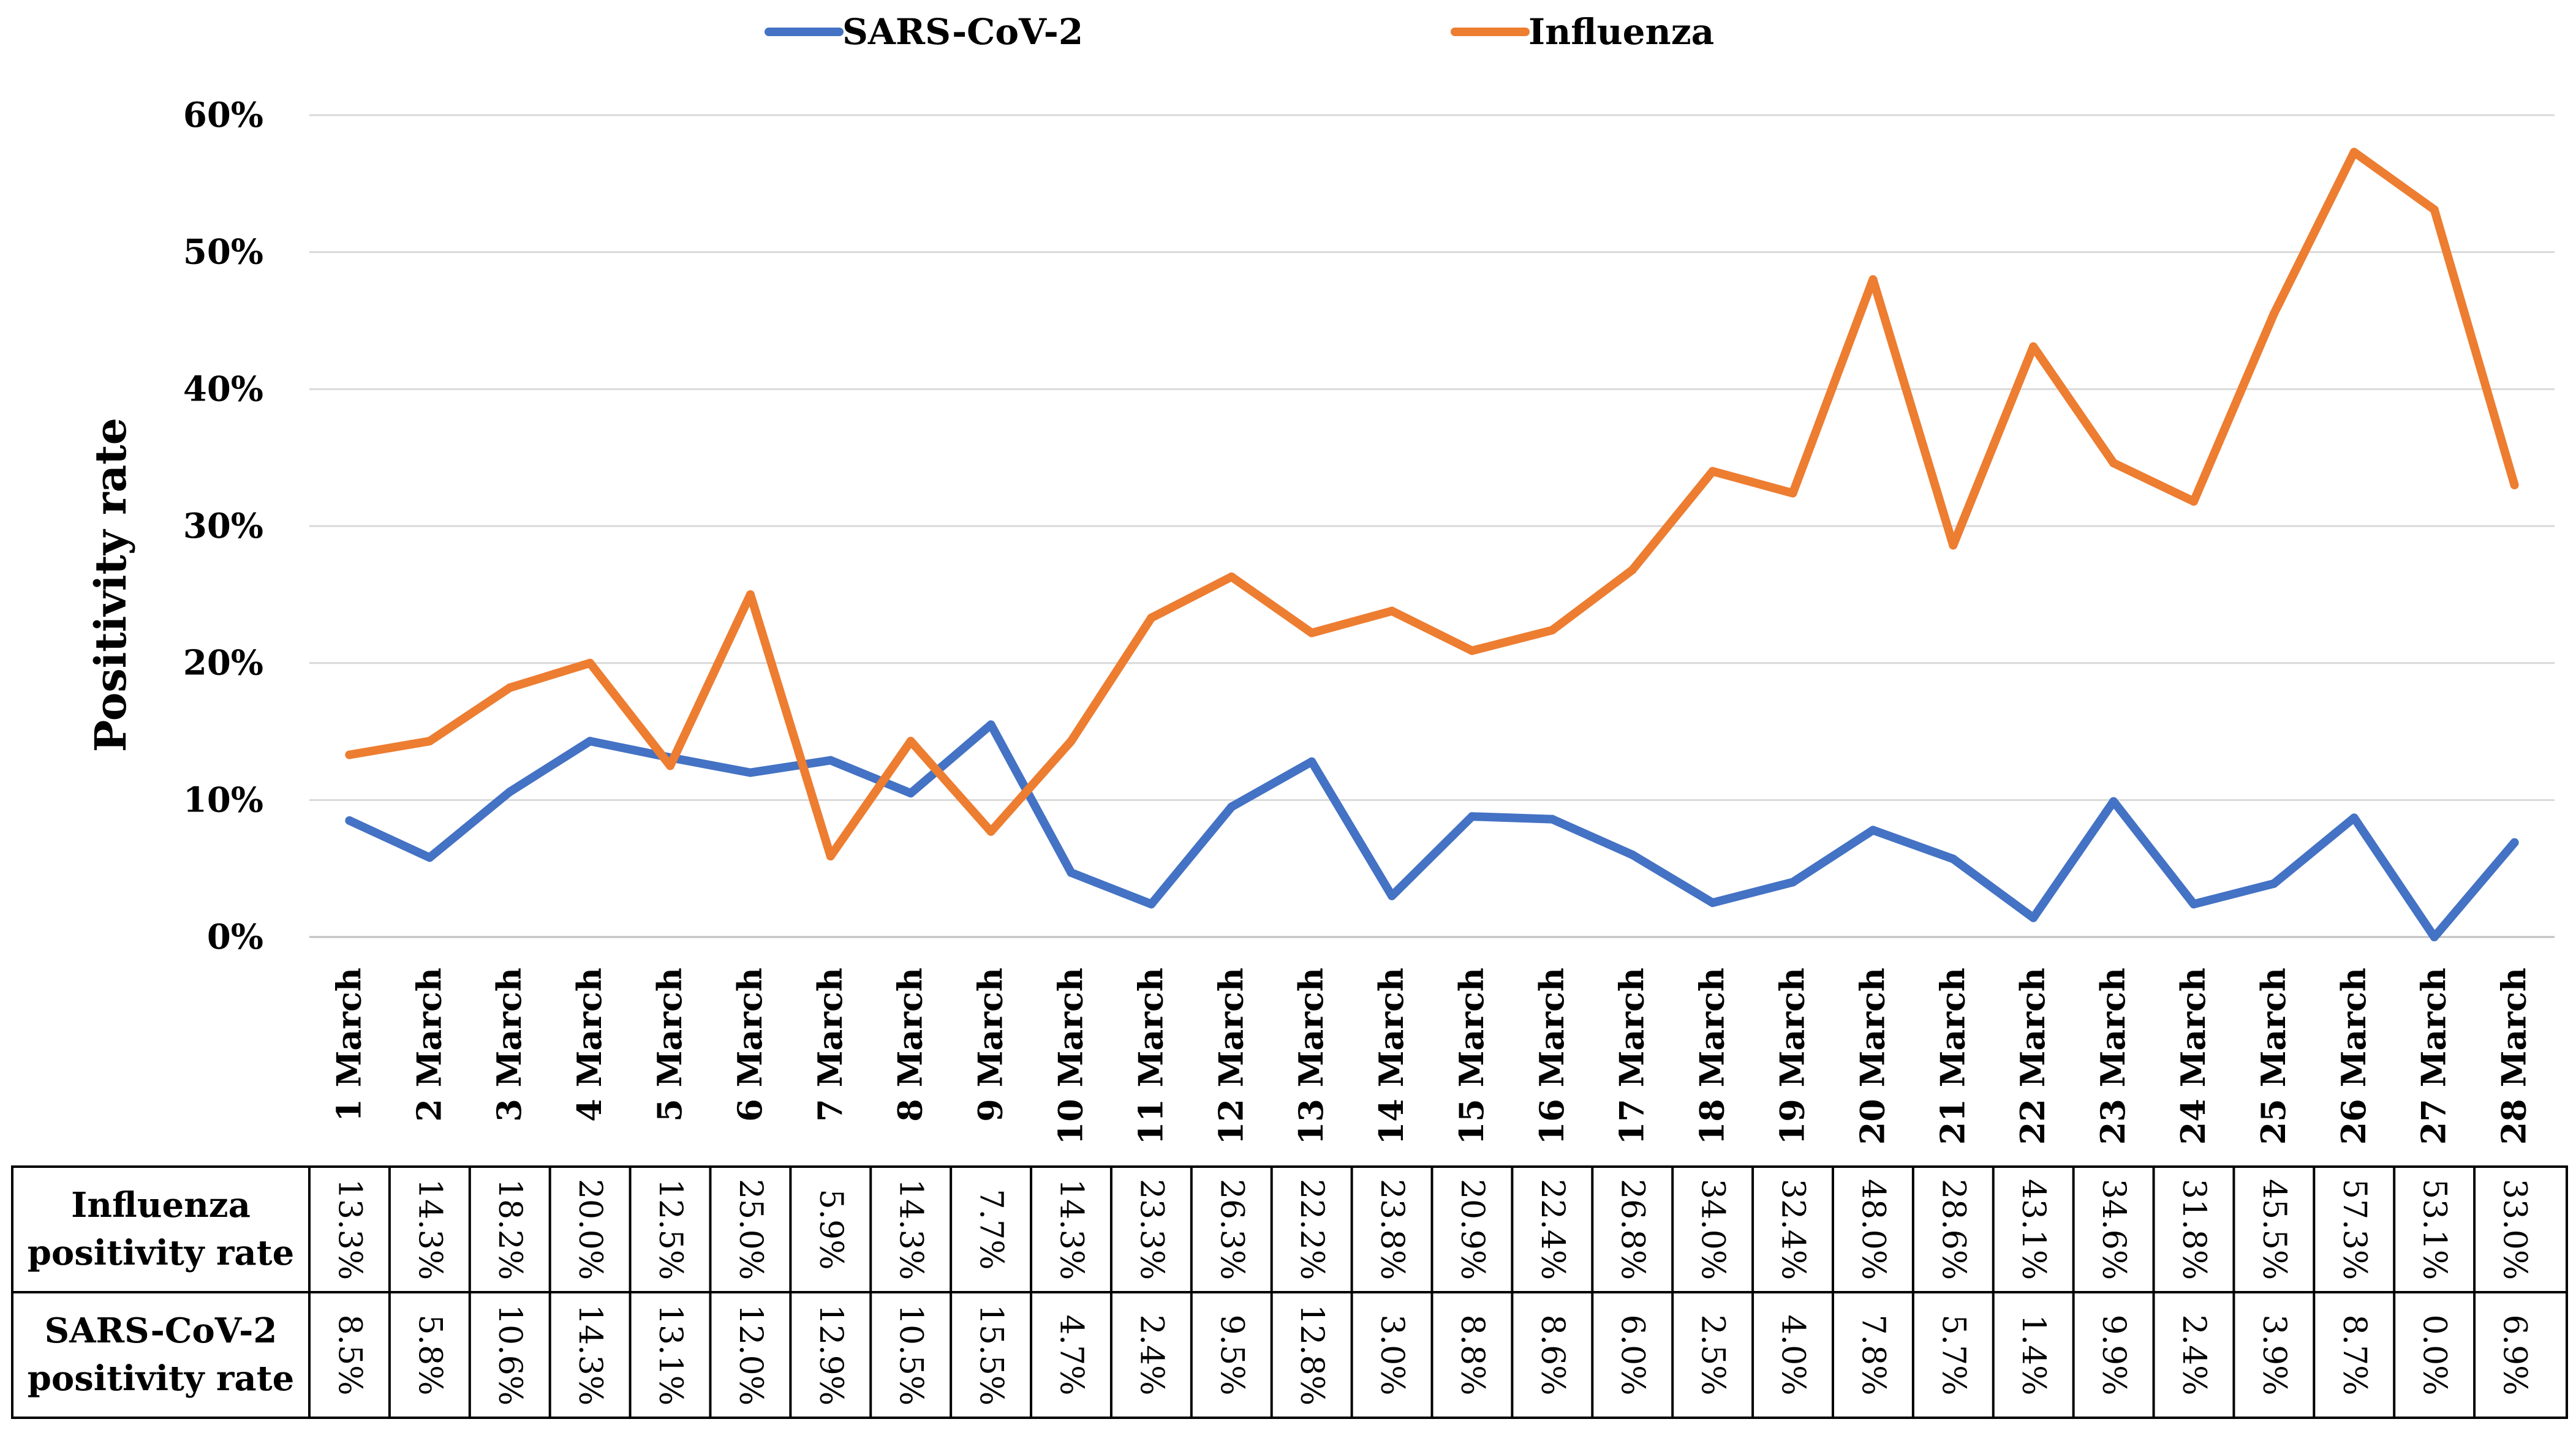 This screenshot has height=1430, width=2576. I want to click on table-cell: 8.8%, so click(1472, 1354).